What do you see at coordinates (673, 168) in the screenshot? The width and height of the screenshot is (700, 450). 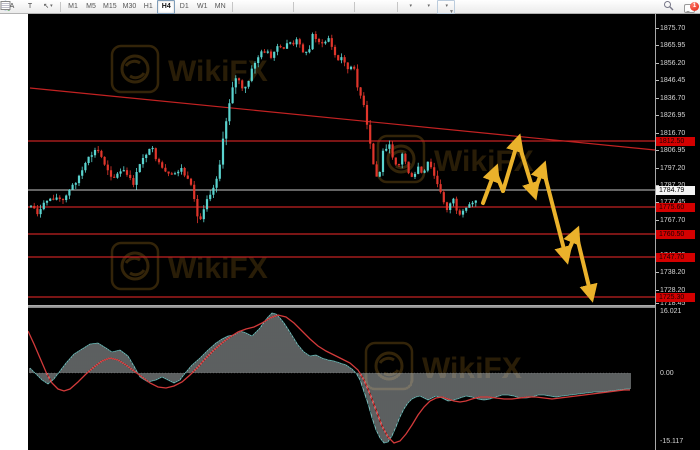 I see `price-axis-label: 1797.20` at bounding box center [673, 168].